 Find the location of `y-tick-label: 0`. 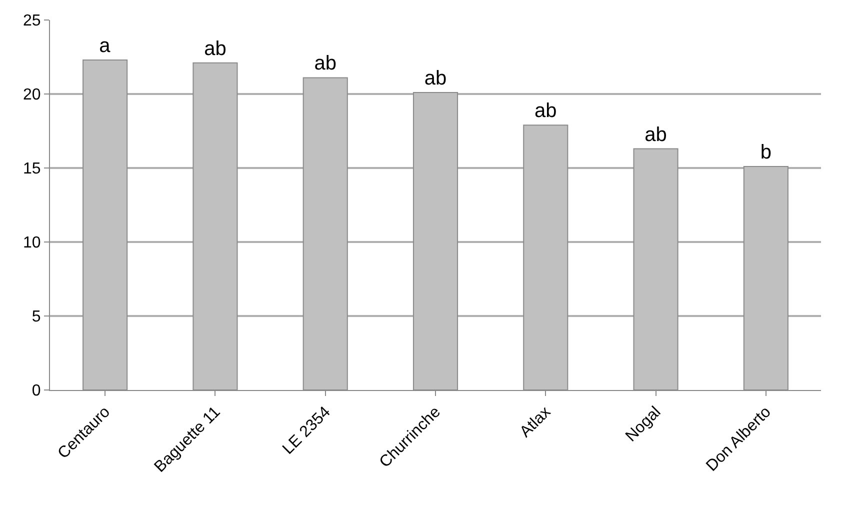

y-tick-label: 0 is located at coordinates (36, 391).